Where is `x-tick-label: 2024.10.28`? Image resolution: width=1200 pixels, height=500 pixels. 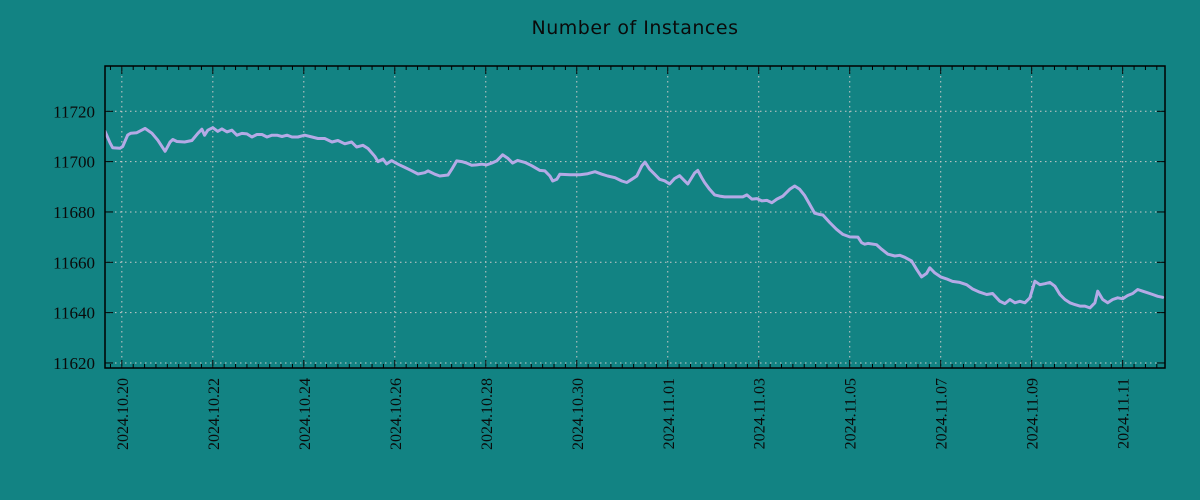 x-tick-label: 2024.10.28 is located at coordinates (487, 414).